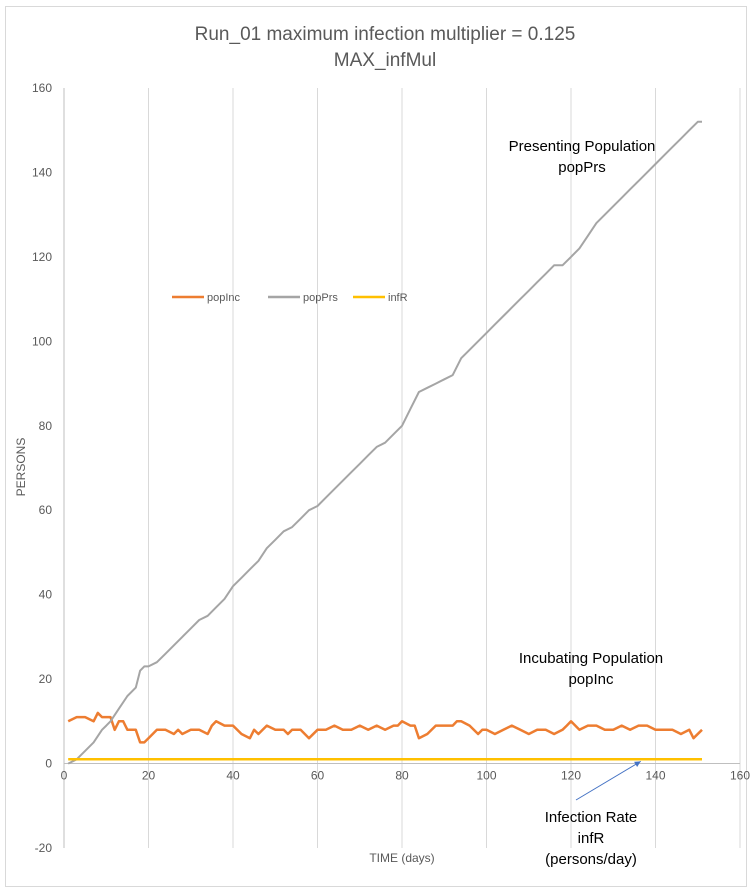 This screenshot has width=752, height=893. I want to click on y-tick-label-0: 0, so click(48, 764).